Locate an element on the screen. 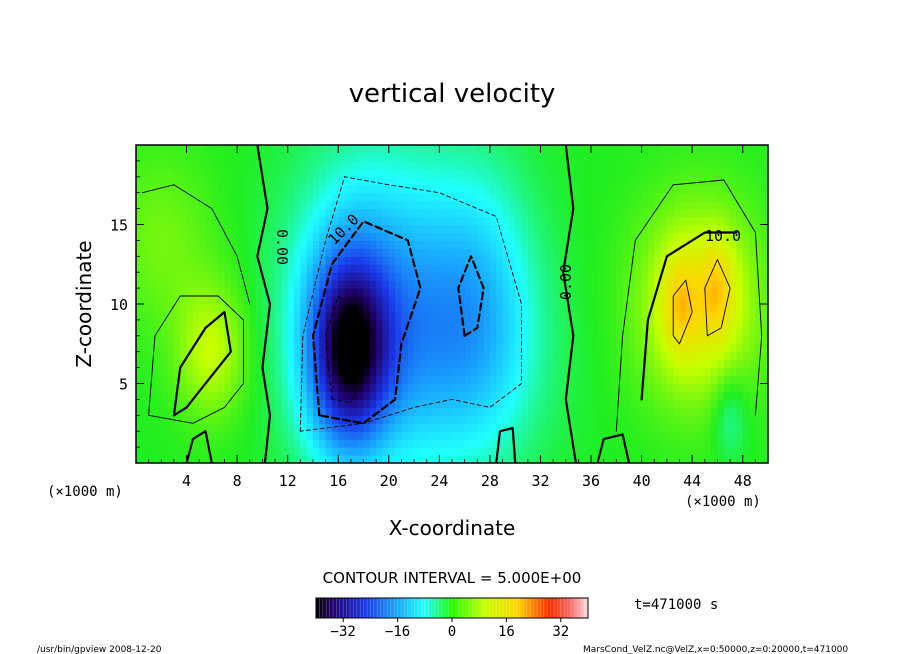 The width and height of the screenshot is (904, 654). contour-line is located at coordinates (471, 296).